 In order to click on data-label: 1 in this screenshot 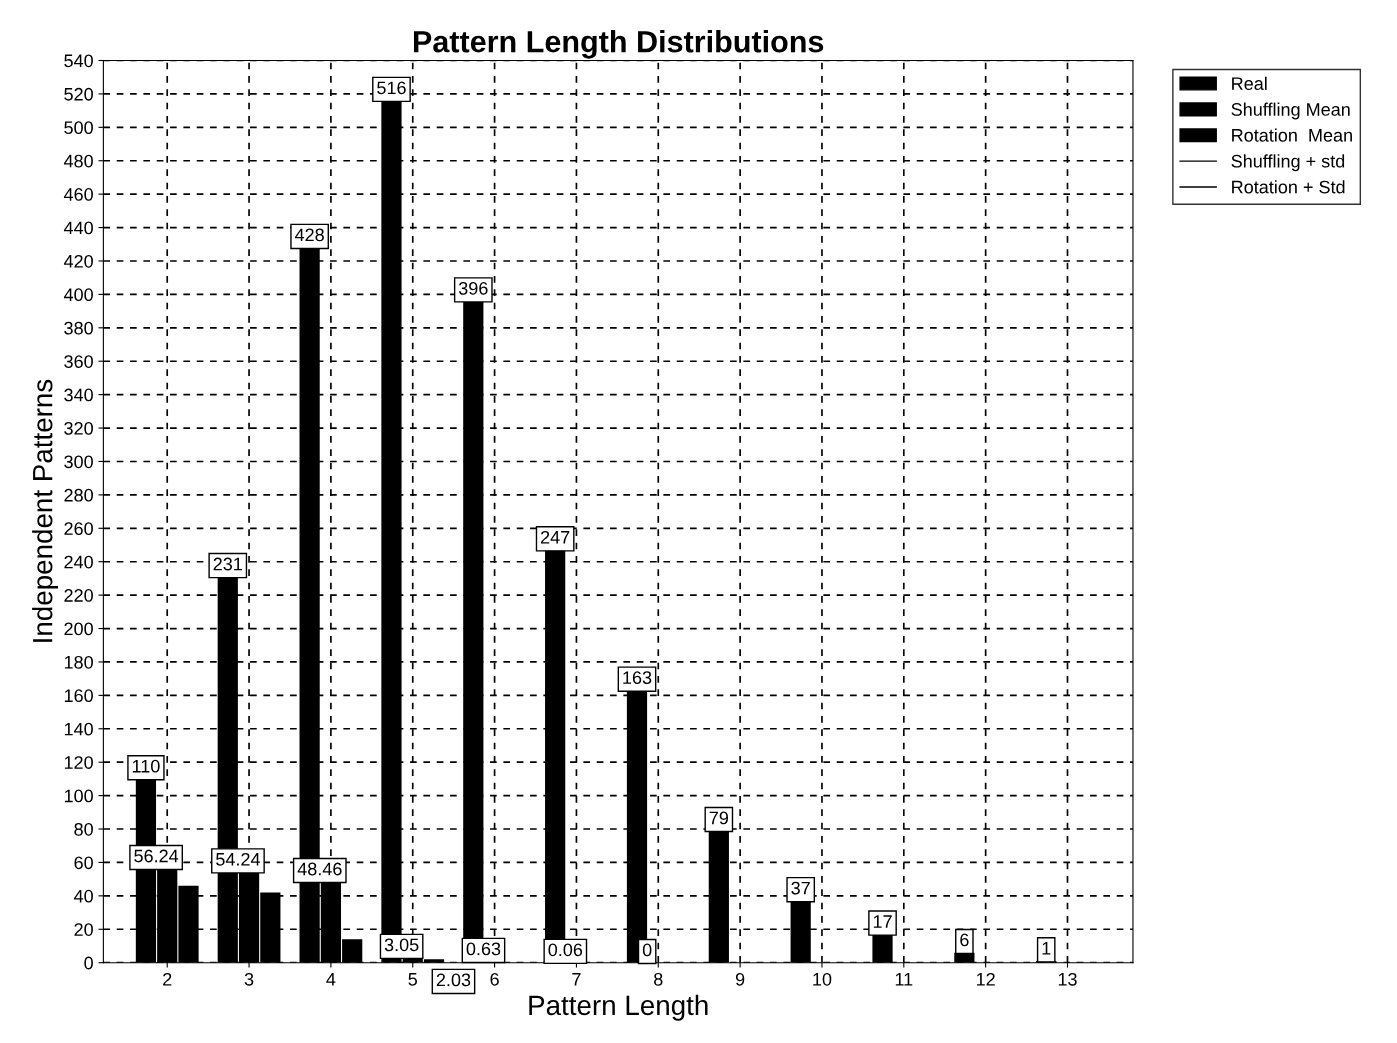, I will do `click(1046, 948)`.